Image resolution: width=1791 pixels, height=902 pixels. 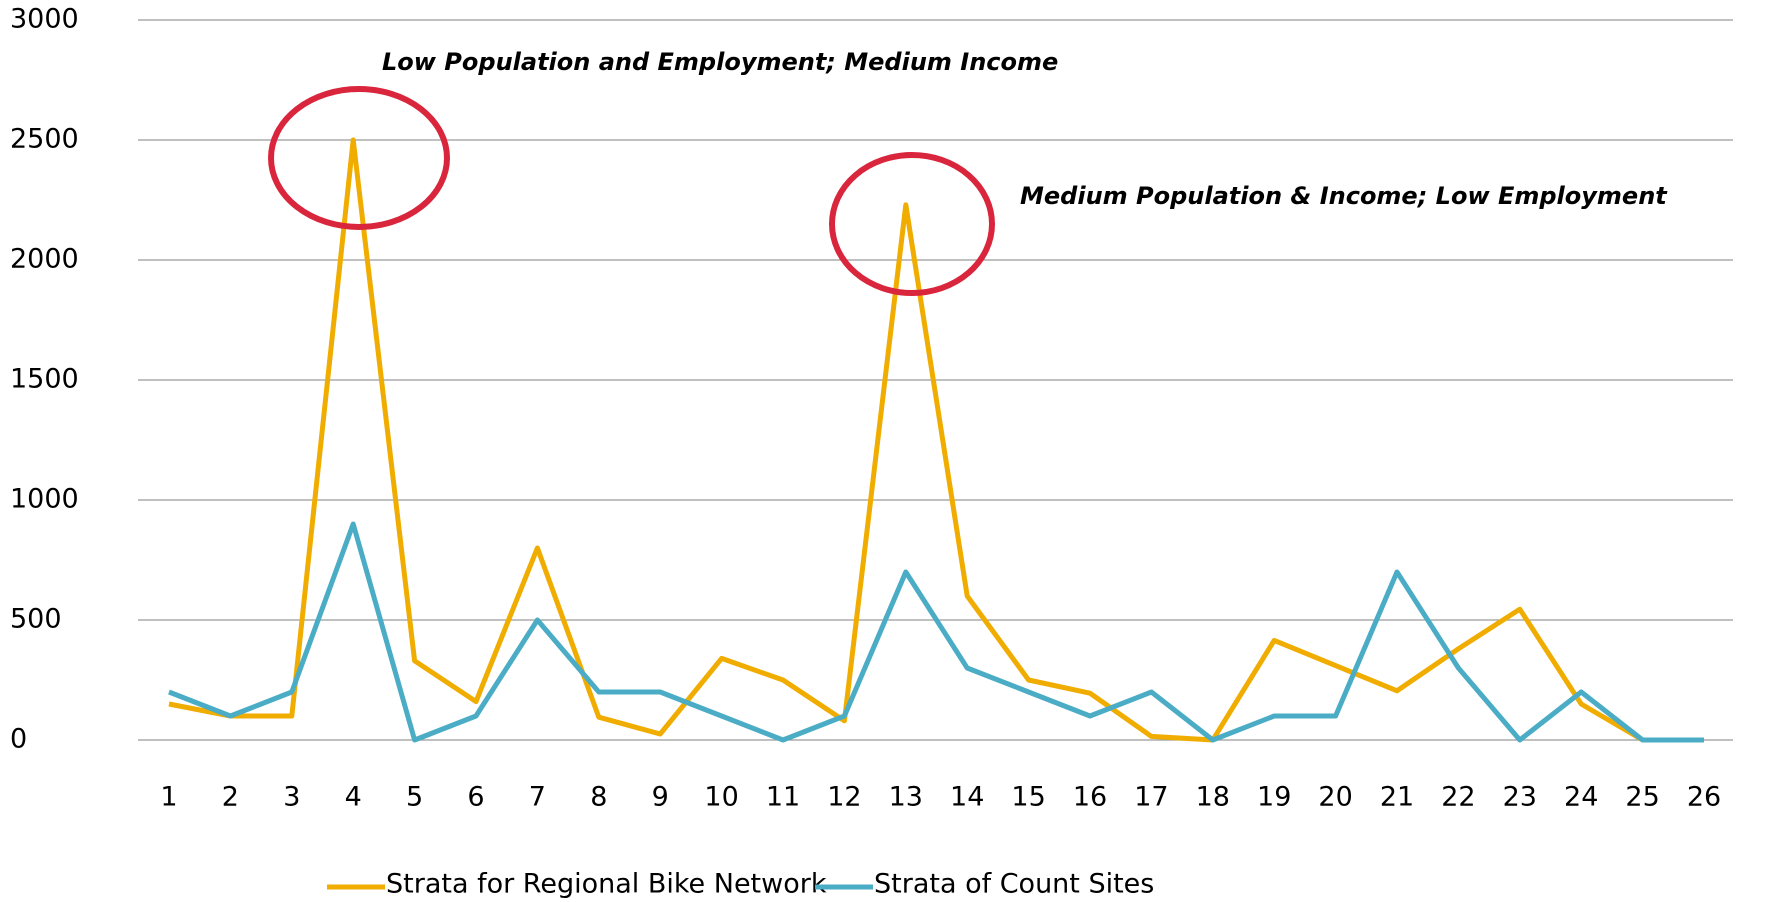 What do you see at coordinates (475, 797) in the screenshot?
I see `x-tick-label: 6` at bounding box center [475, 797].